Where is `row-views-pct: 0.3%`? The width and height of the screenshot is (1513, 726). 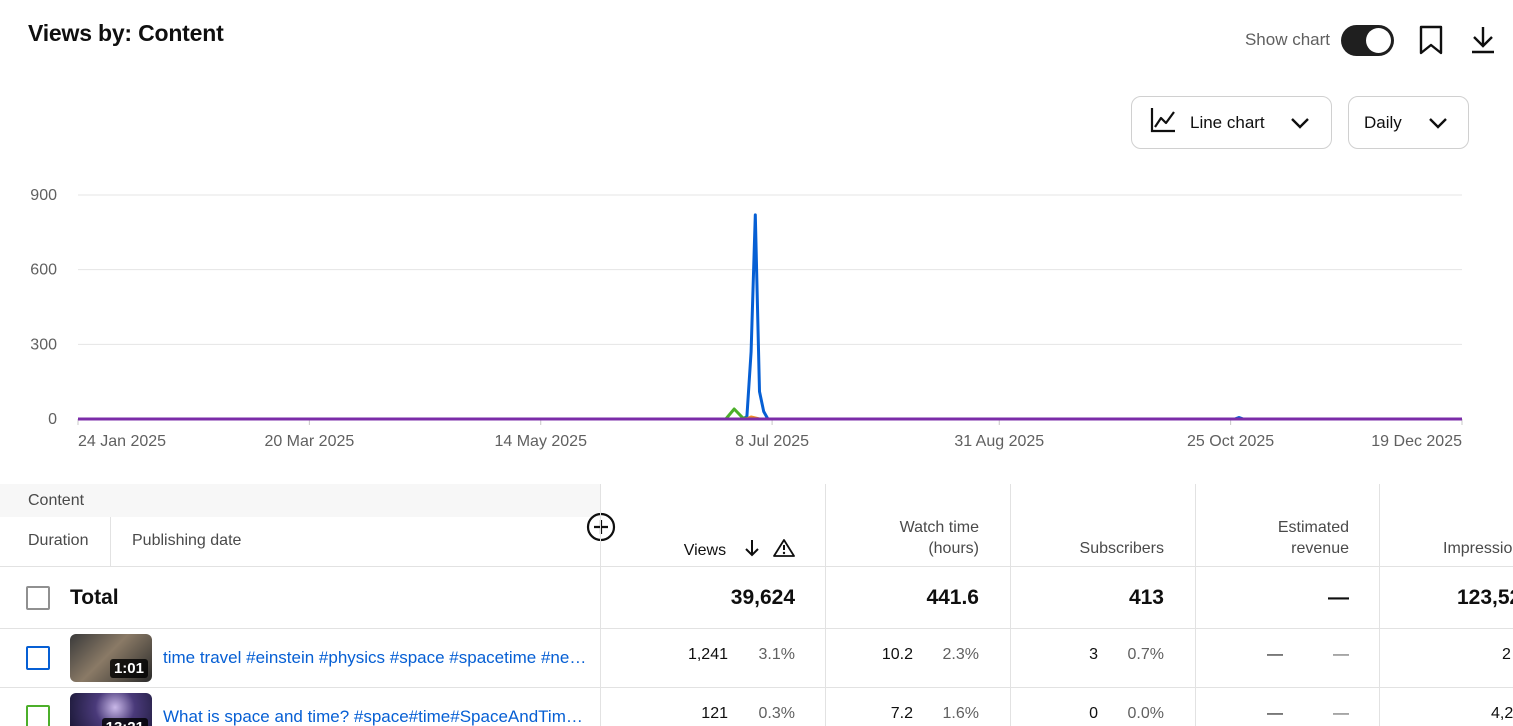 row-views-pct: 0.3% is located at coordinates (776, 713).